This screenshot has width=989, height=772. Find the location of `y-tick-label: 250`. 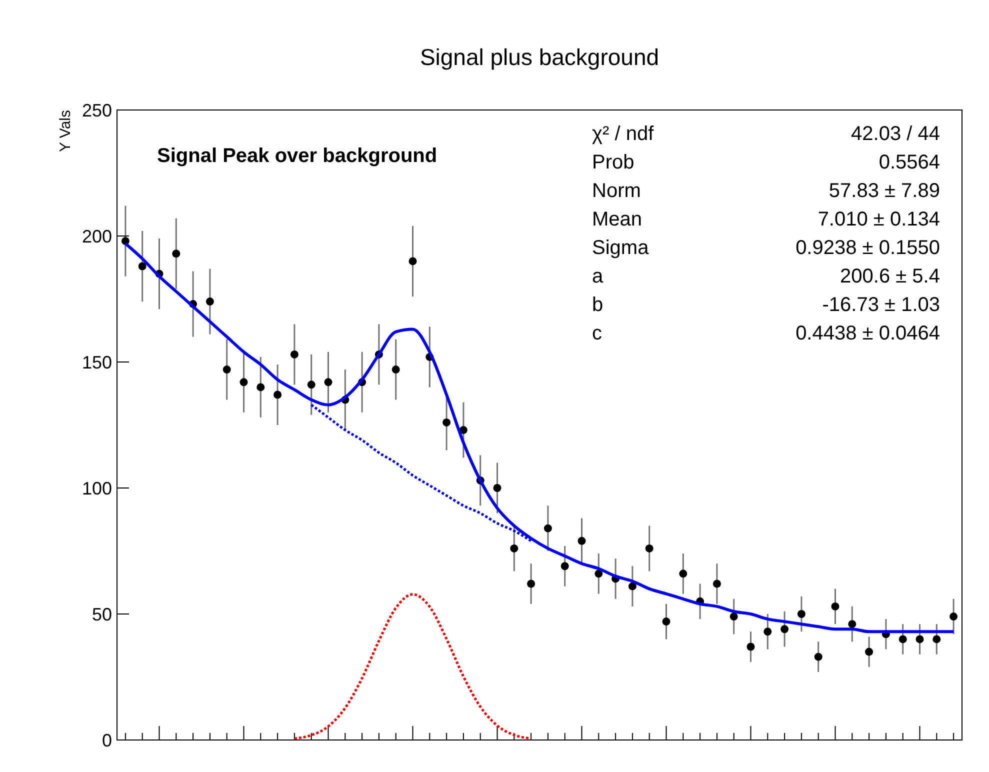

y-tick-label: 250 is located at coordinates (97, 110).